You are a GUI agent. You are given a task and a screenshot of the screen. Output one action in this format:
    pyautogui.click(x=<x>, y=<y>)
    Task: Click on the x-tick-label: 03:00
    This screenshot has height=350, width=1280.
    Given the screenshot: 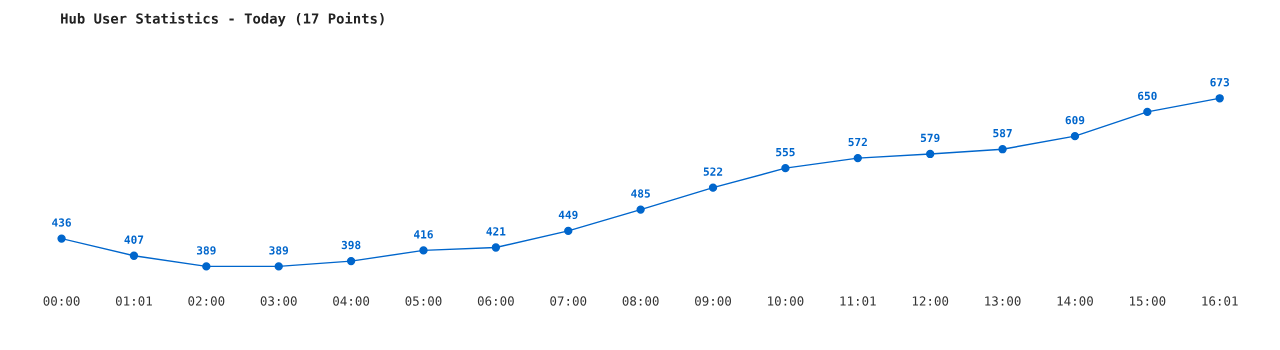 What is the action you would take?
    pyautogui.click(x=278, y=301)
    